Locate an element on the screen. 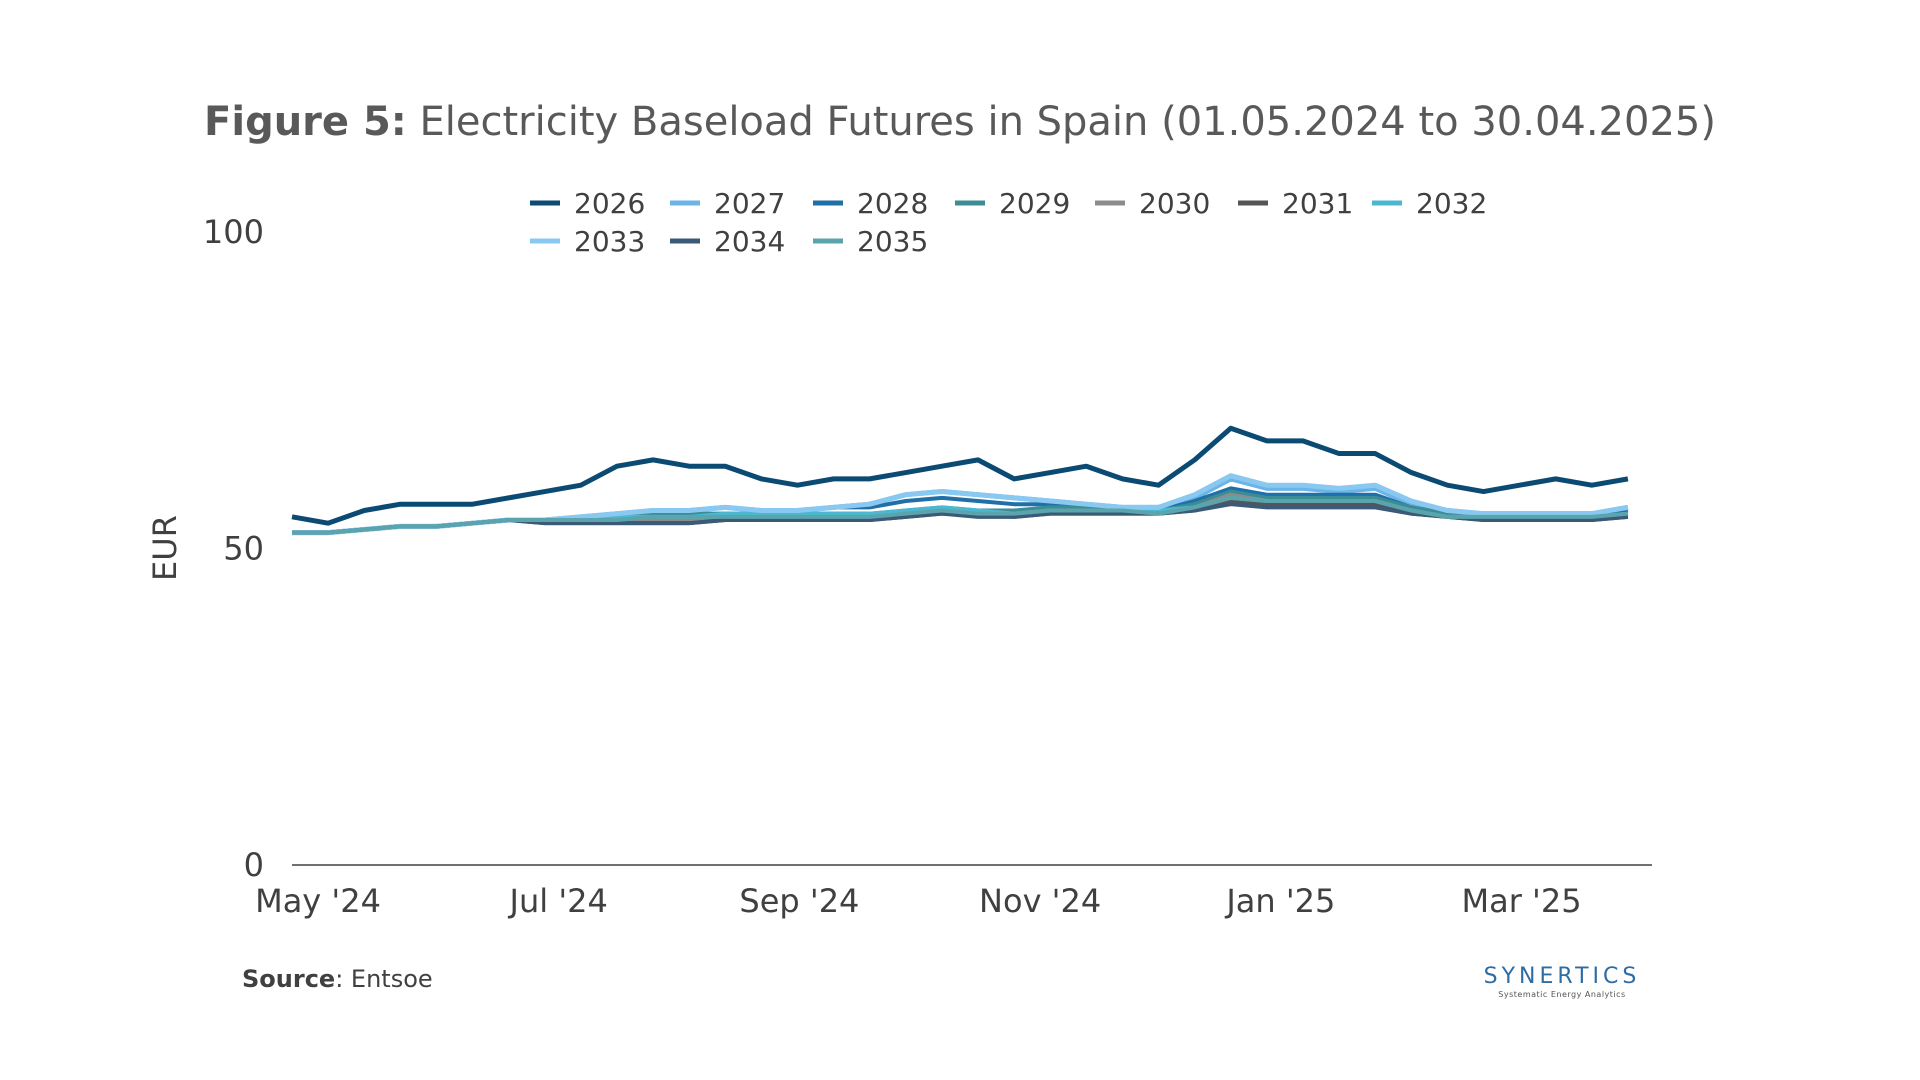 The height and width of the screenshot is (1080, 1920). legend-item-2032: 2032 is located at coordinates (1429, 203).